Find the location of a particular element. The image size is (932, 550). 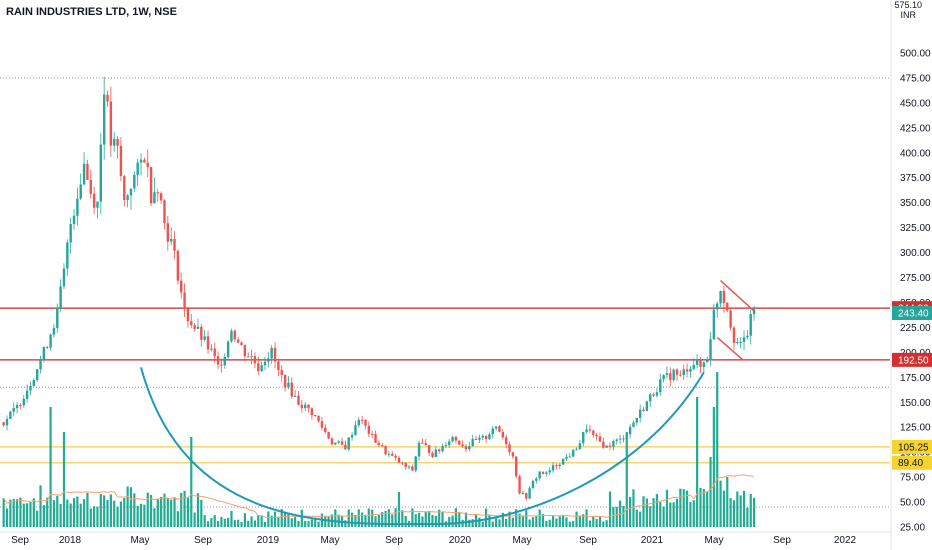

x-tick-label: May is located at coordinates (714, 540).